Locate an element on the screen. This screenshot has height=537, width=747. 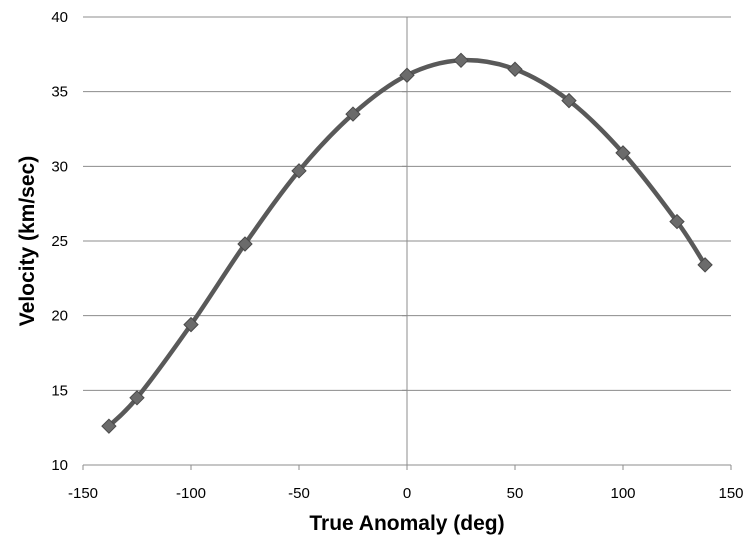
x-tick-label: 0 is located at coordinates (407, 493).